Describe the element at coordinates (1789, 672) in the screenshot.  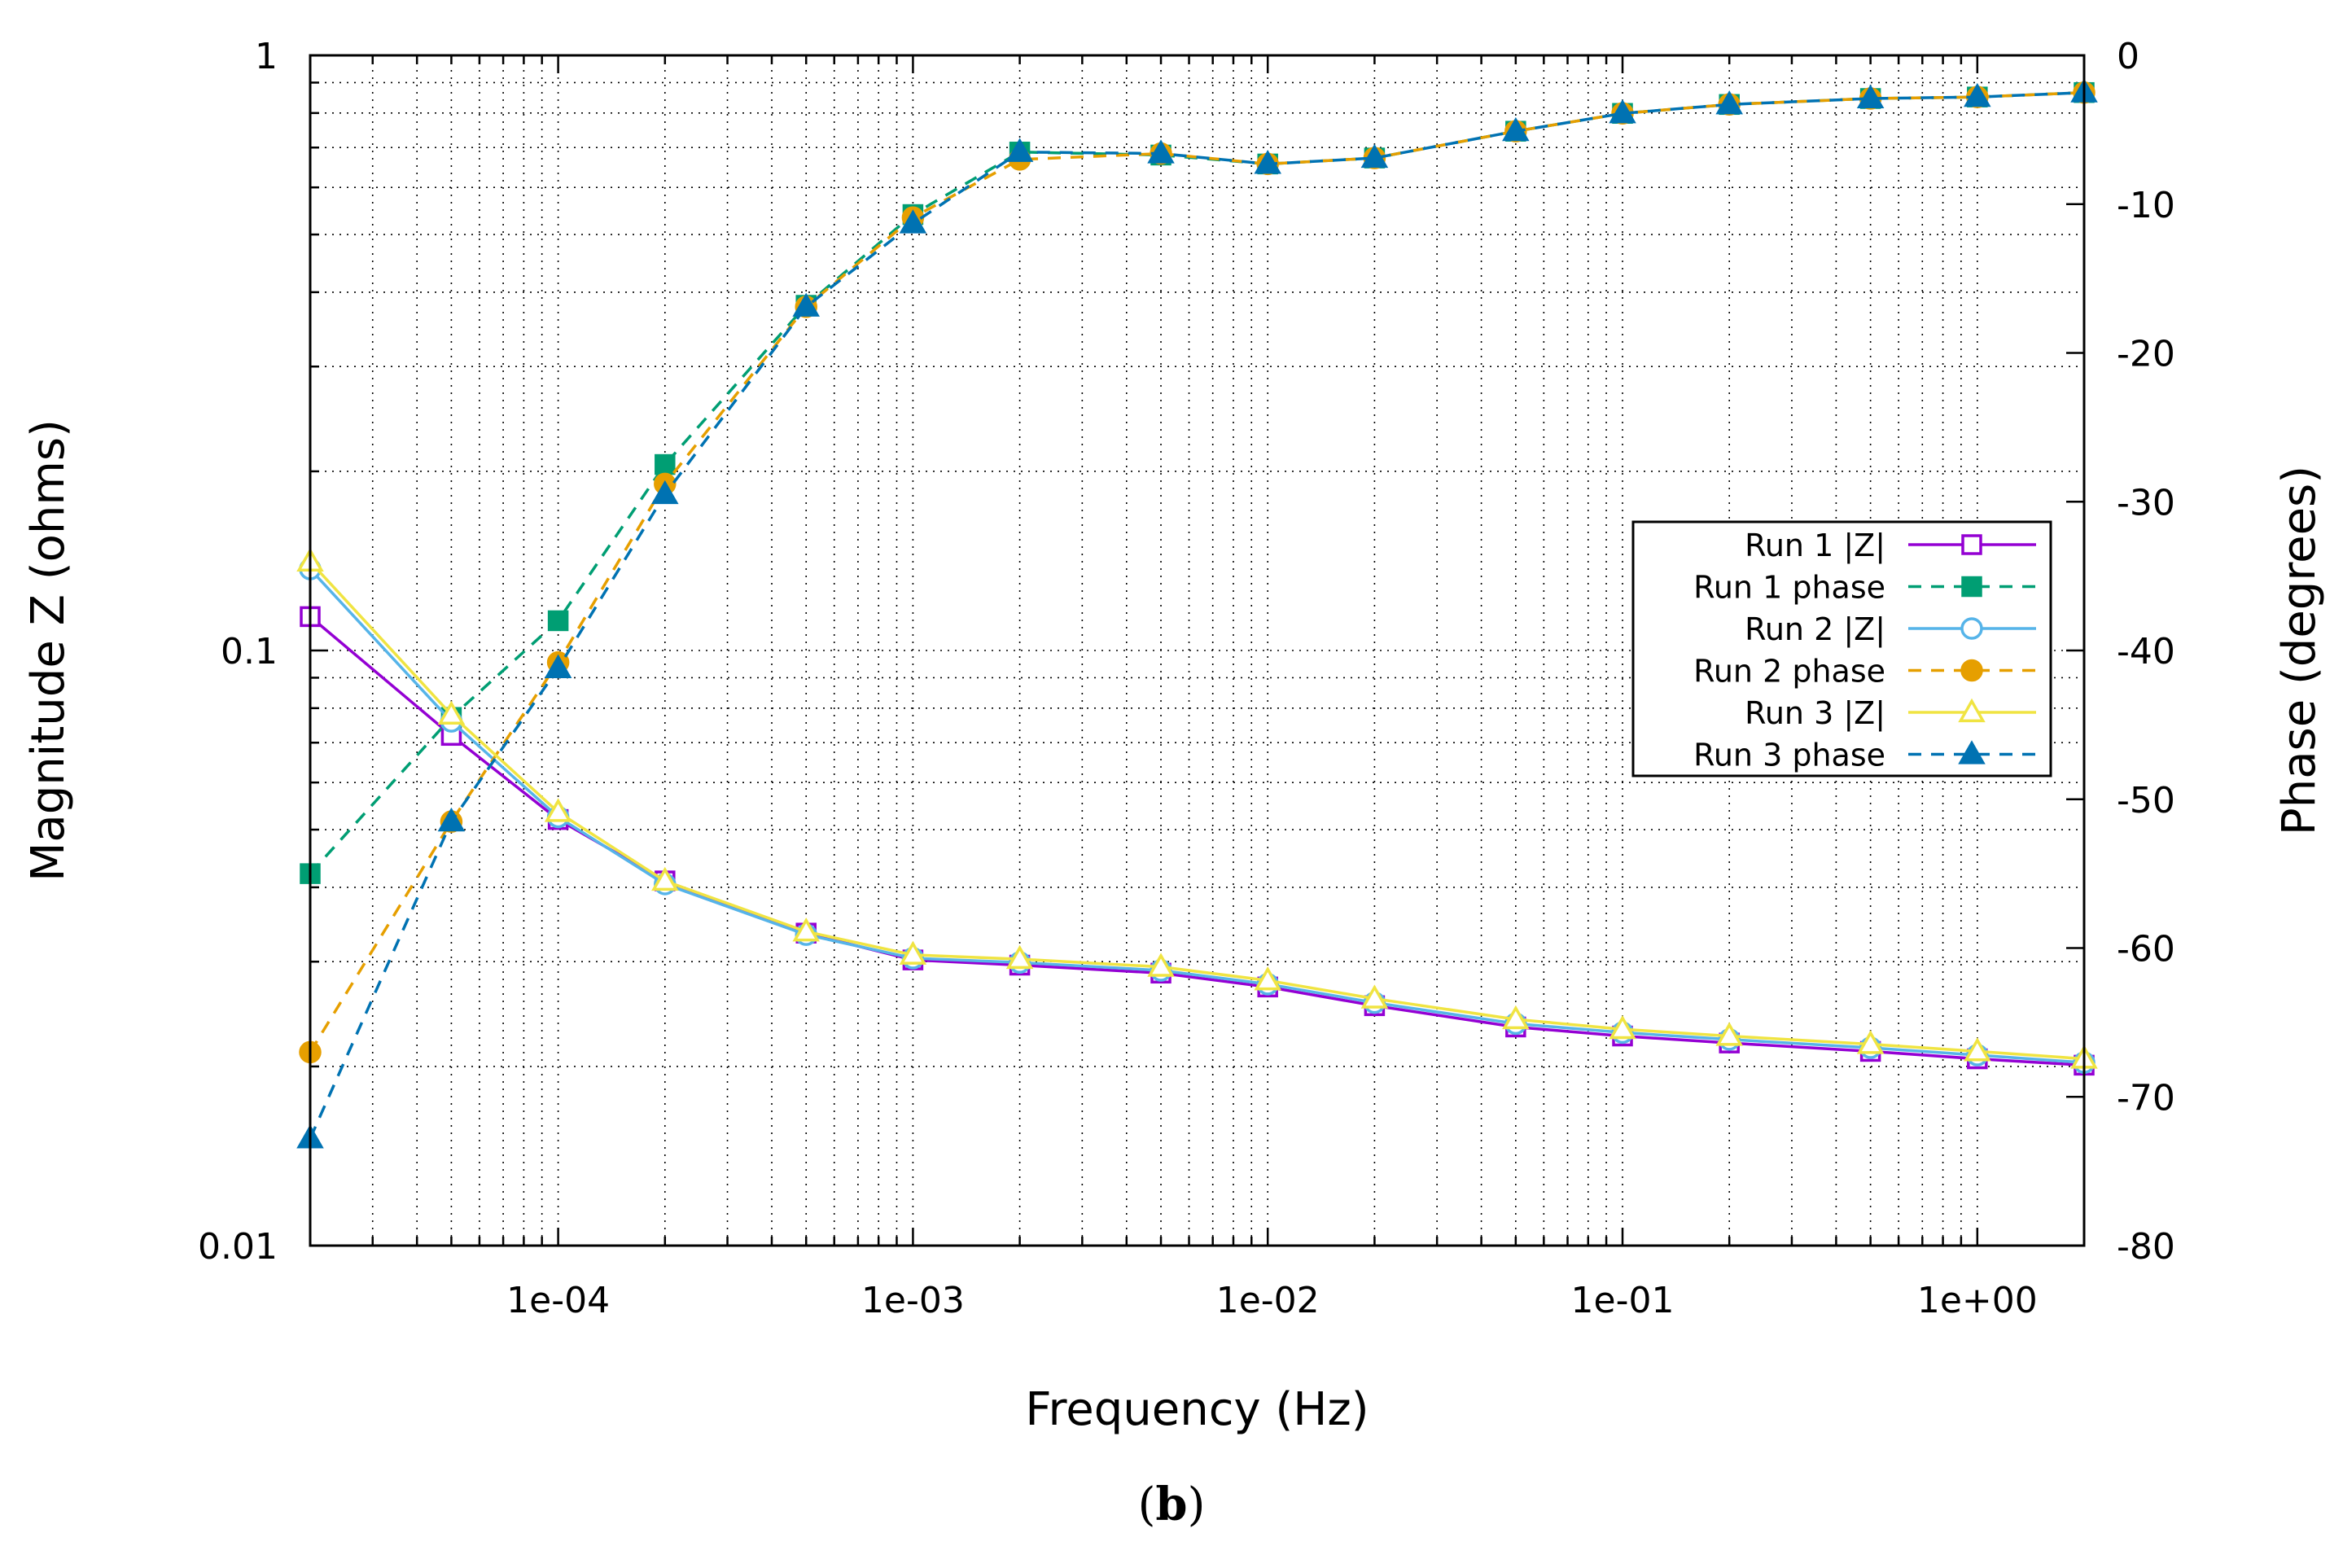
I see `legend-label: Run 2 phase` at that location.